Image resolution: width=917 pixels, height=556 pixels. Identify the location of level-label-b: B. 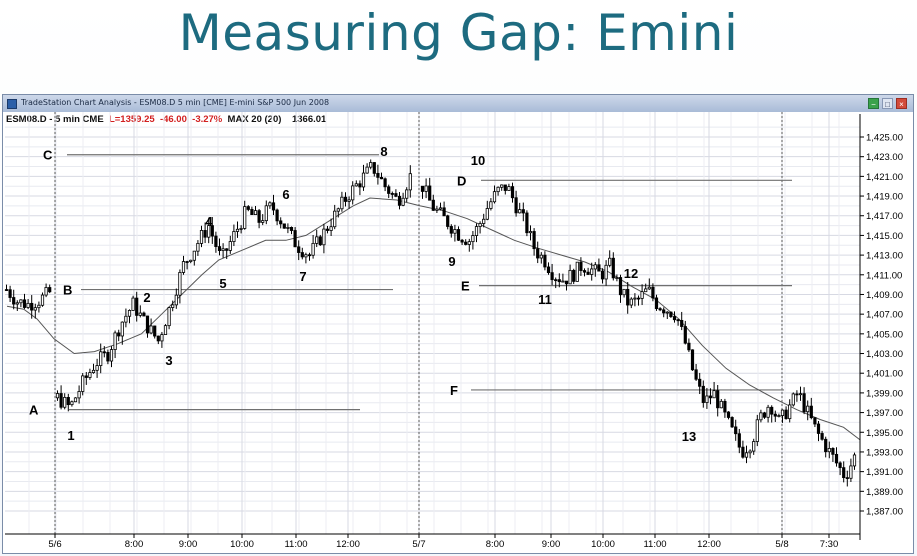
(67, 290).